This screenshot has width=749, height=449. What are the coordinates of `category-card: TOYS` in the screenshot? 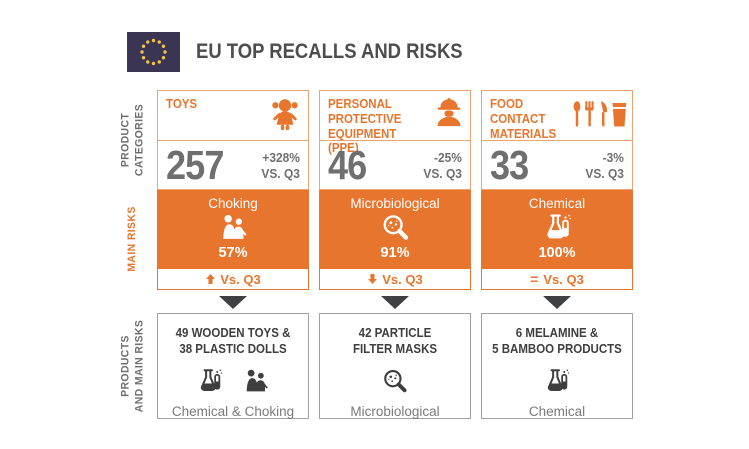 It's located at (233, 140).